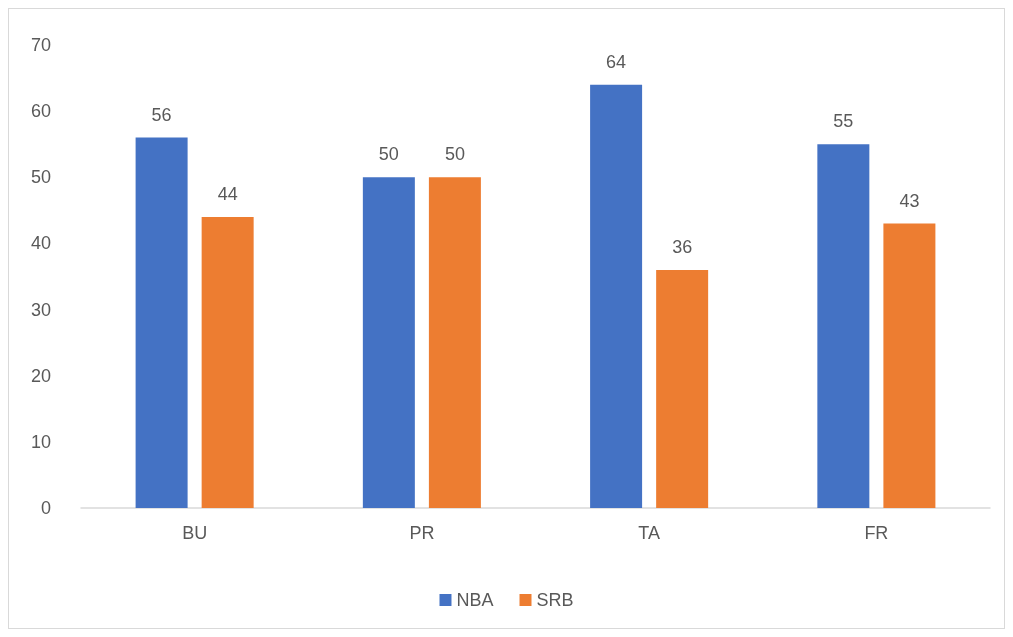 Image resolution: width=1013 pixels, height=637 pixels. What do you see at coordinates (161, 114) in the screenshot?
I see `data-label: 56` at bounding box center [161, 114].